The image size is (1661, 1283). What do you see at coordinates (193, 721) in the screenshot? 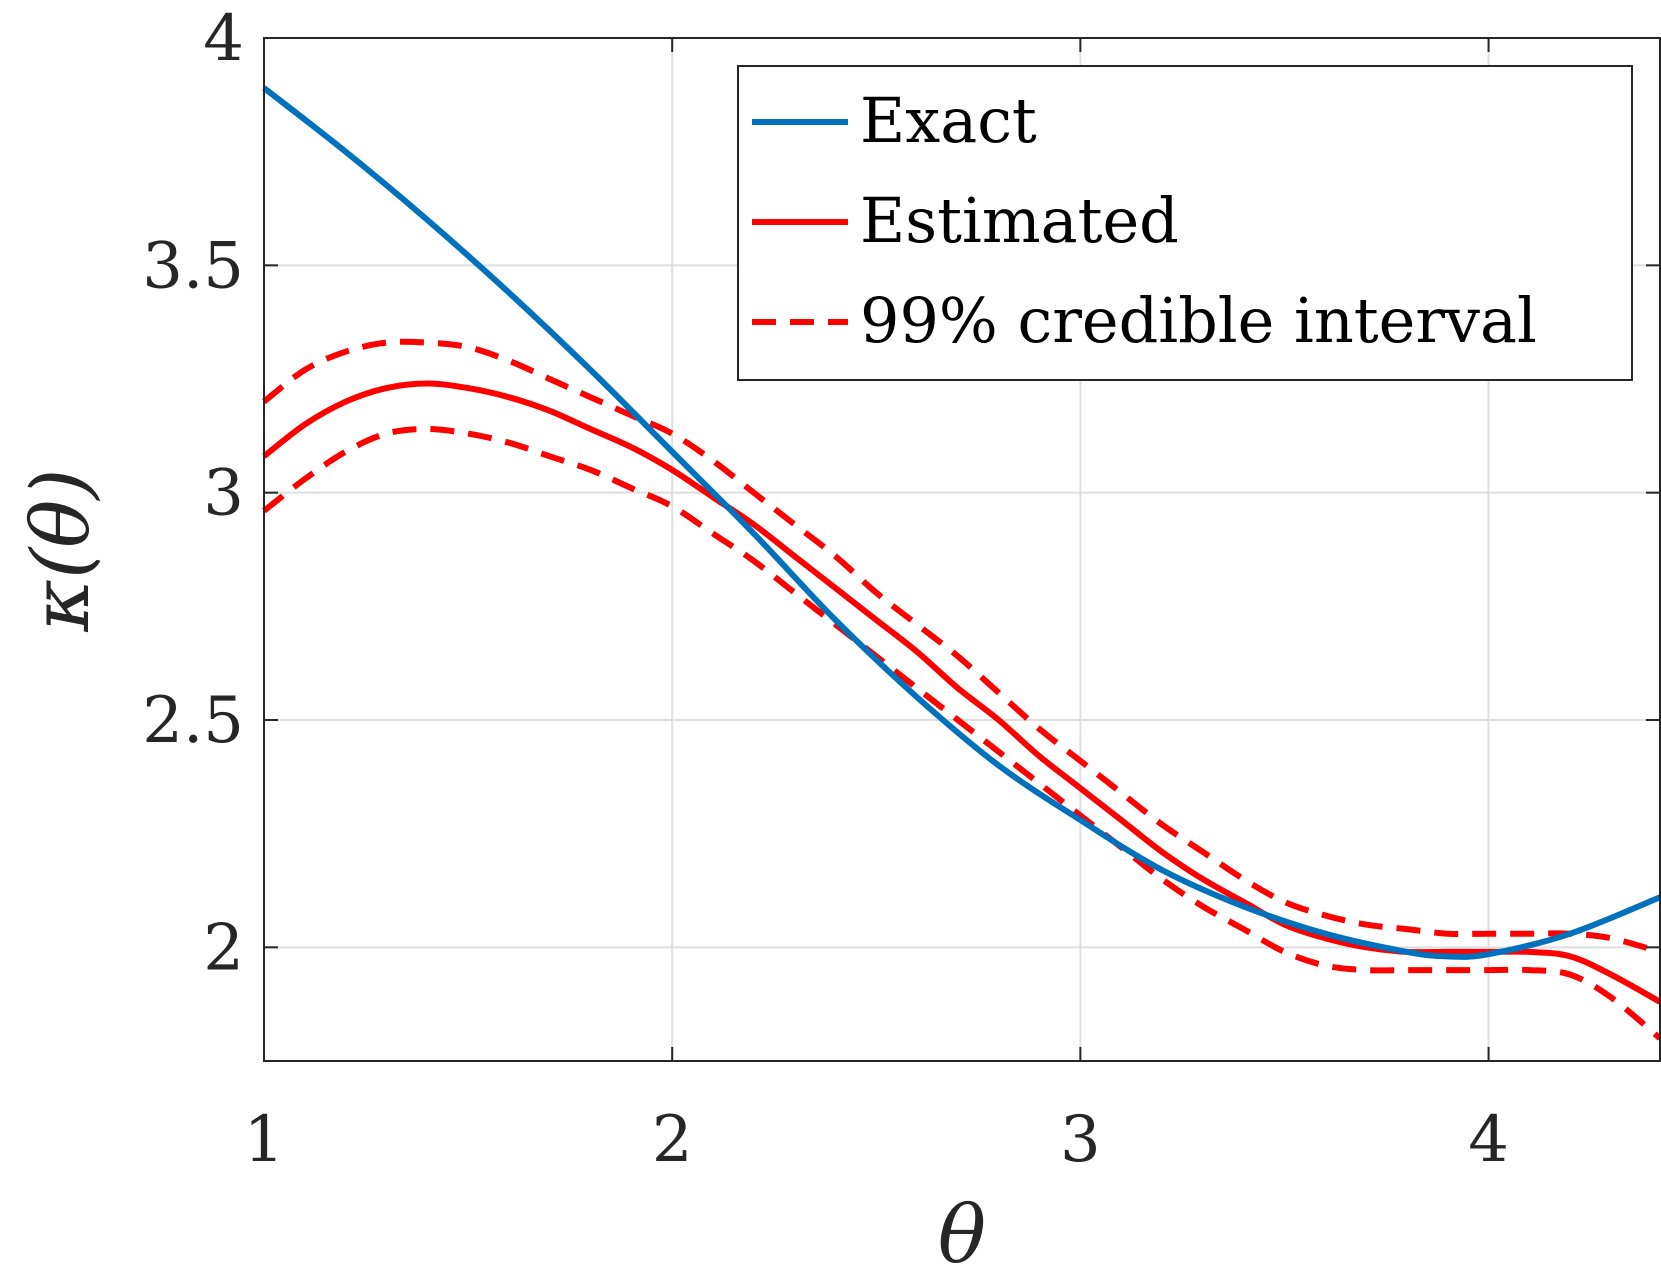
I see `y-tick-label: 2.5` at bounding box center [193, 721].